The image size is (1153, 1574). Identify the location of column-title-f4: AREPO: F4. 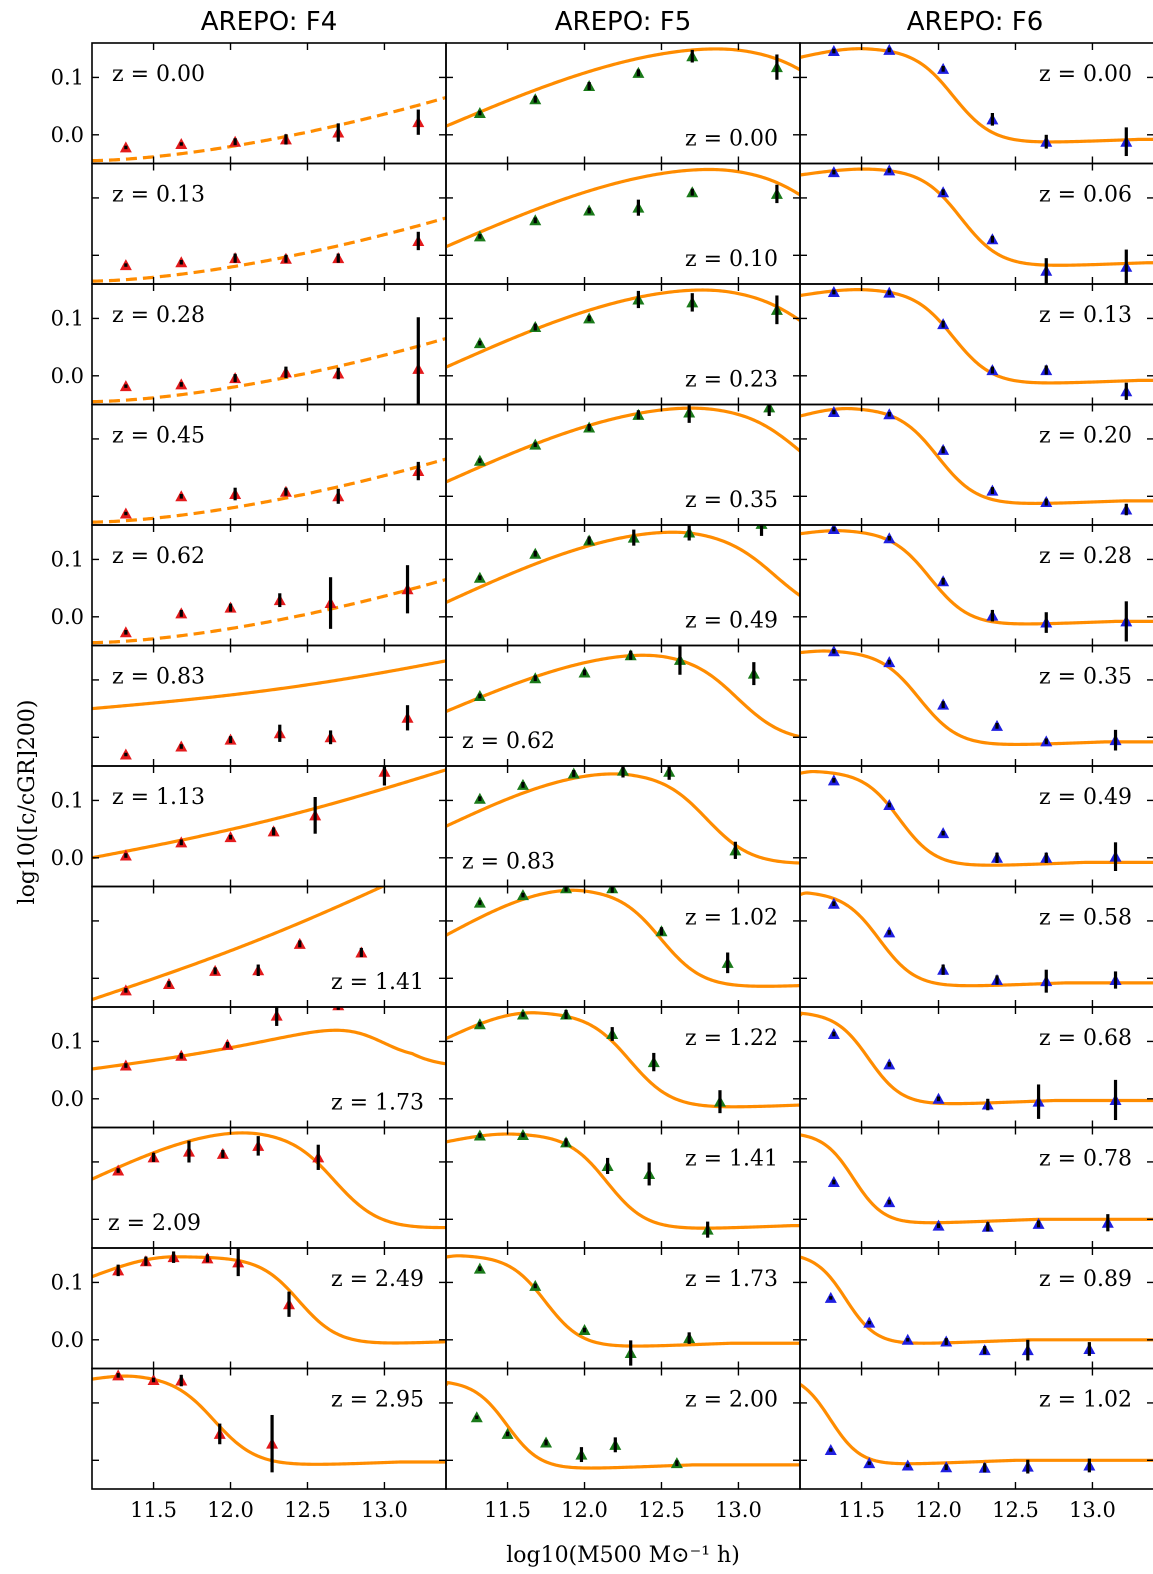
(269, 22).